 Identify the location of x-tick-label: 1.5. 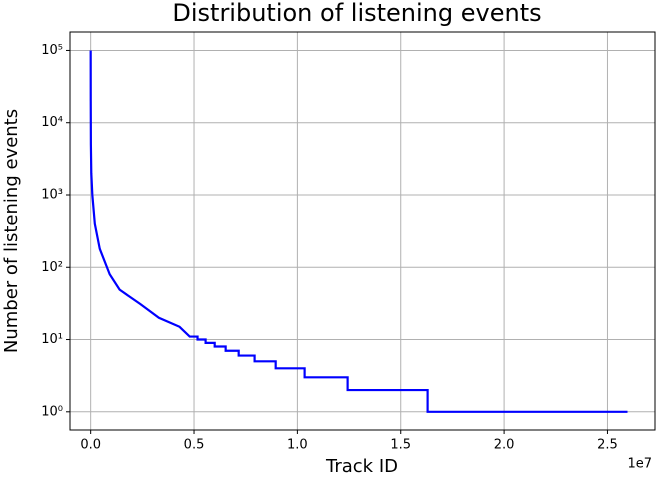
(400, 445).